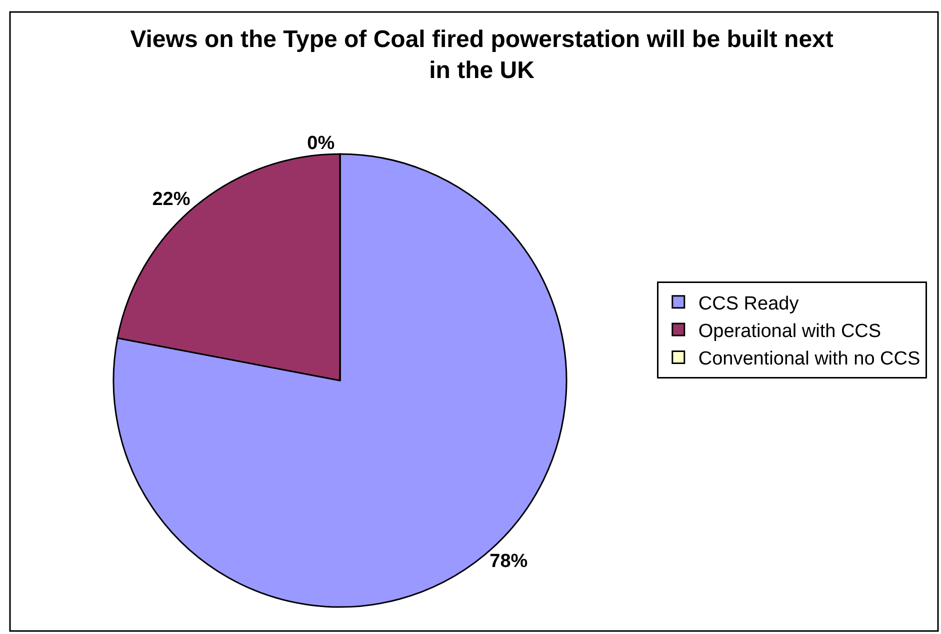 The image size is (941, 634). What do you see at coordinates (809, 359) in the screenshot?
I see `legend-label: Conventional with no CCS` at bounding box center [809, 359].